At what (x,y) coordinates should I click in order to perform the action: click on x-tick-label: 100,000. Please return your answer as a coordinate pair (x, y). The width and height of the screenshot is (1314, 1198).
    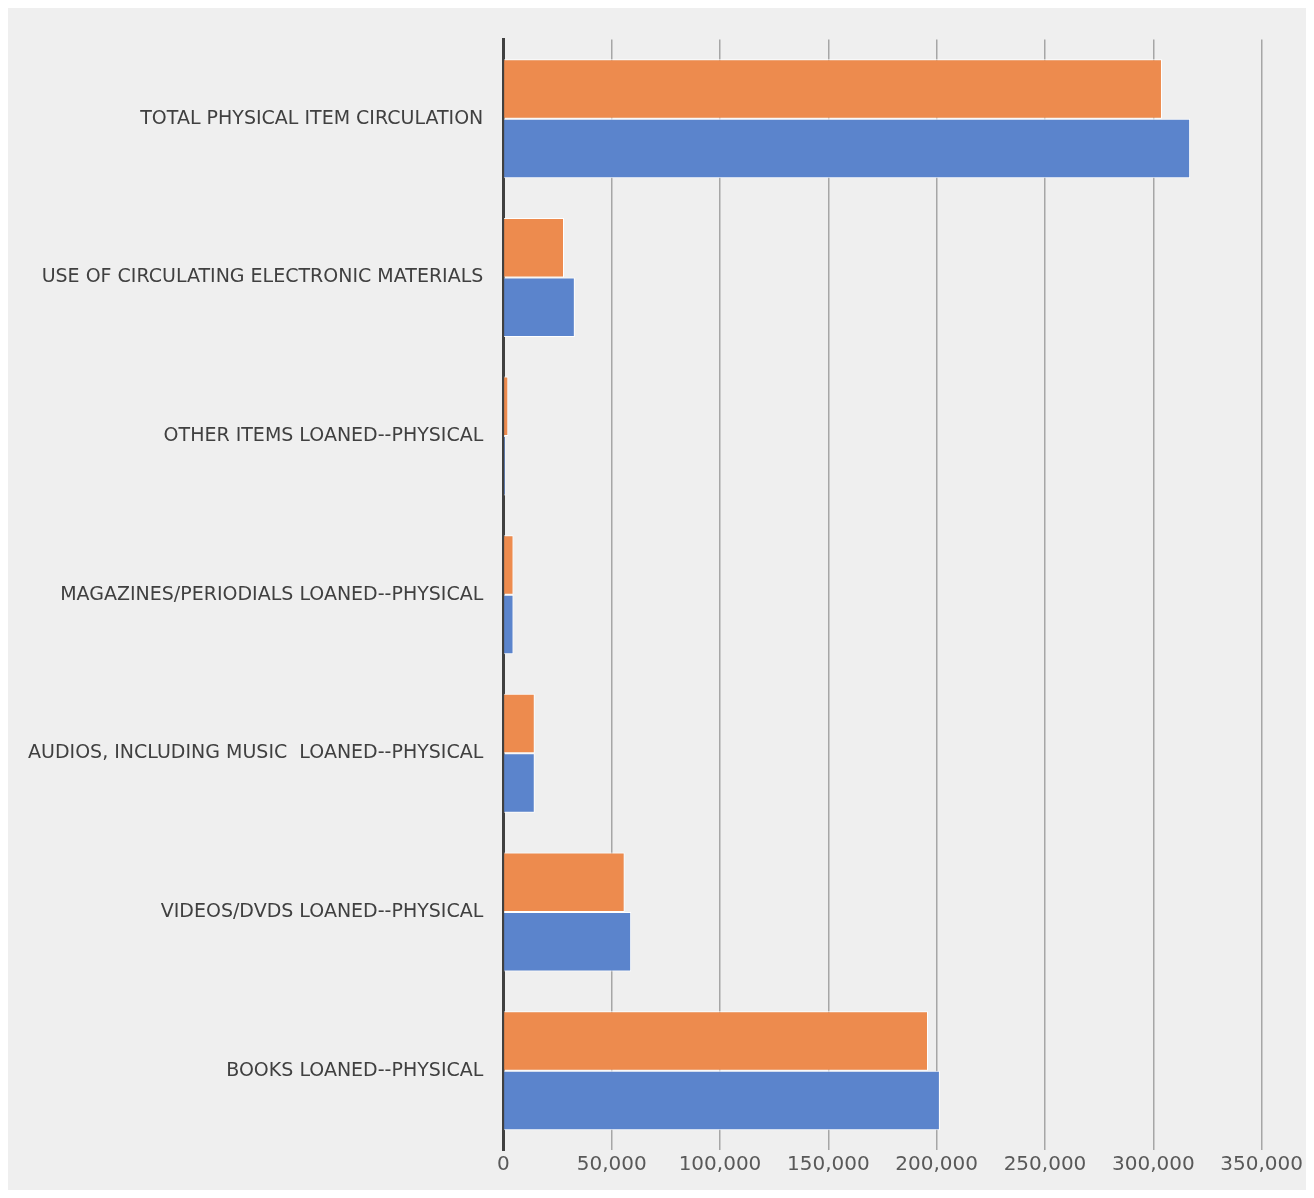
    Looking at the image, I should click on (720, 1163).